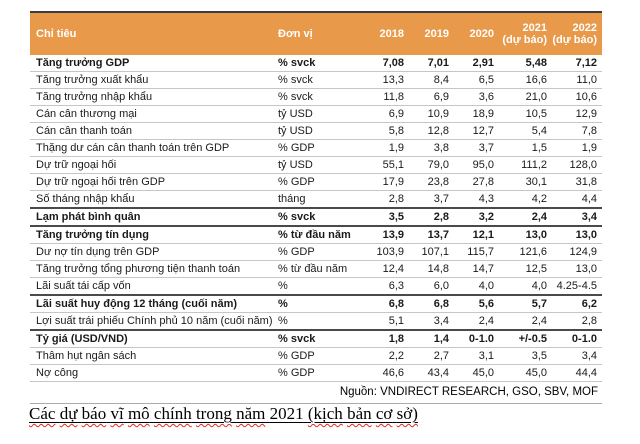 This screenshot has width=640, height=444. I want to click on table-row: Số tháng nhập khẩu tháng 2,8 3,7 4,3 4,2 4,4, so click(316, 199).